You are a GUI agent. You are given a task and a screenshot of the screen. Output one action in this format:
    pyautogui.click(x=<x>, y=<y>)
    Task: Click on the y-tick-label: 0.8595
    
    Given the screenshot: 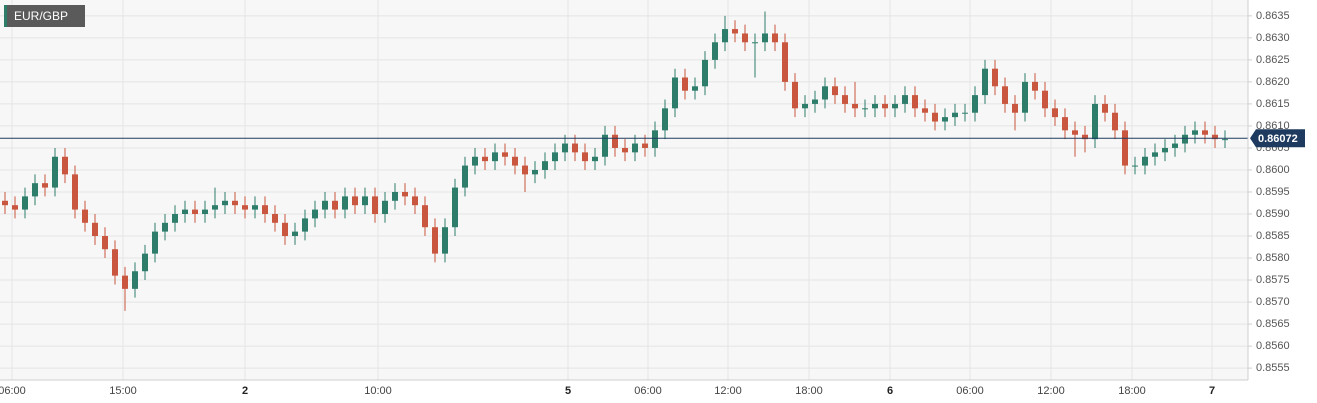 What is the action you would take?
    pyautogui.click(x=1273, y=192)
    